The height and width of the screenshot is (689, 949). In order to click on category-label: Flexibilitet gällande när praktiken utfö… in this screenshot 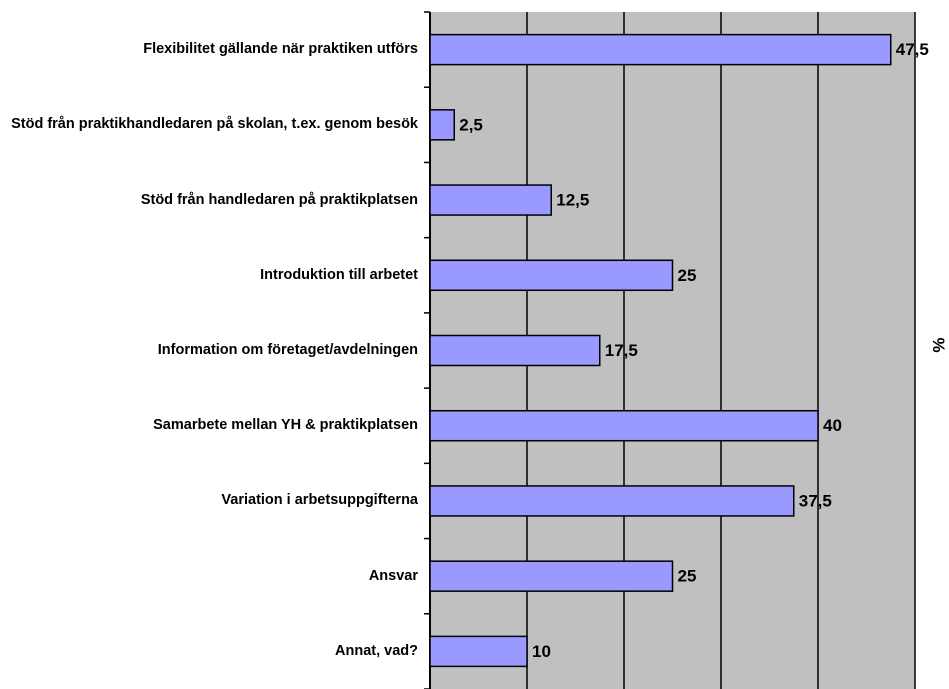, I will do `click(280, 49)`.